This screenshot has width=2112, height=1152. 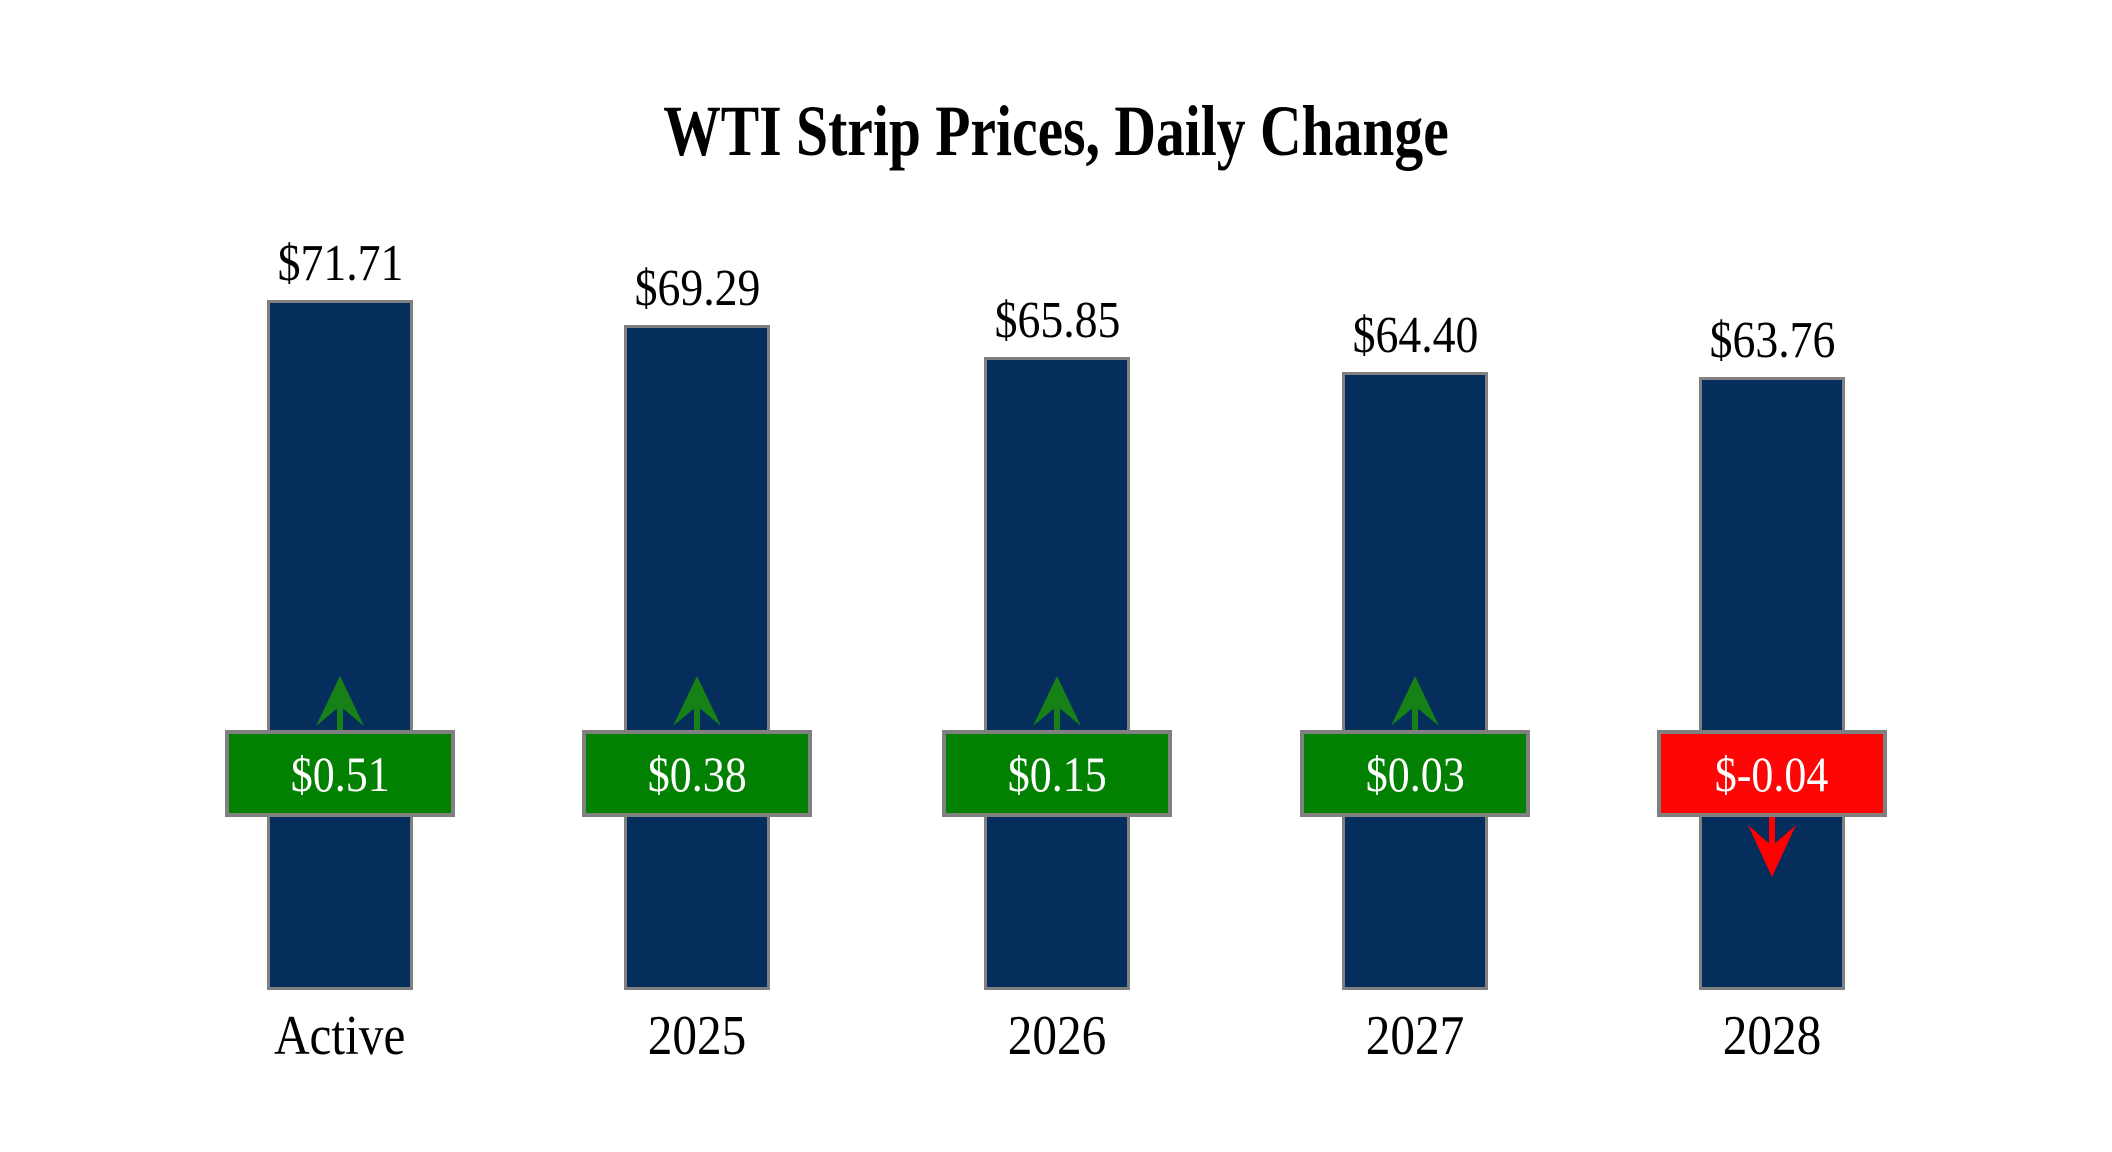 I want to click on price-label: $65.85, so click(x=1057, y=320).